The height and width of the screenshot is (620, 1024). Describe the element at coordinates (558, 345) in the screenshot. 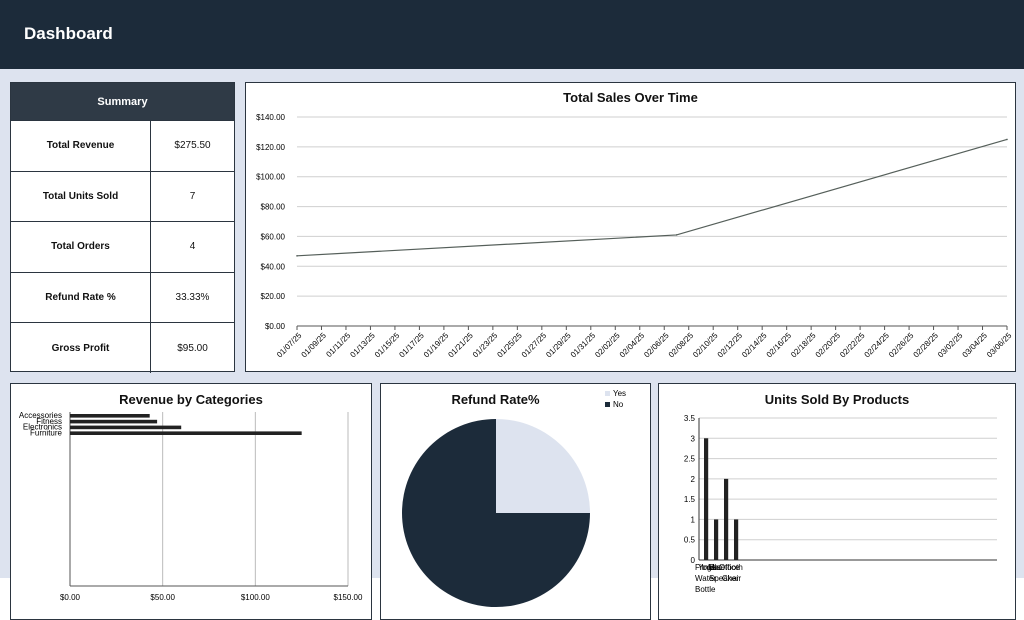

I see `x-tick-label: 01/29/25` at that location.